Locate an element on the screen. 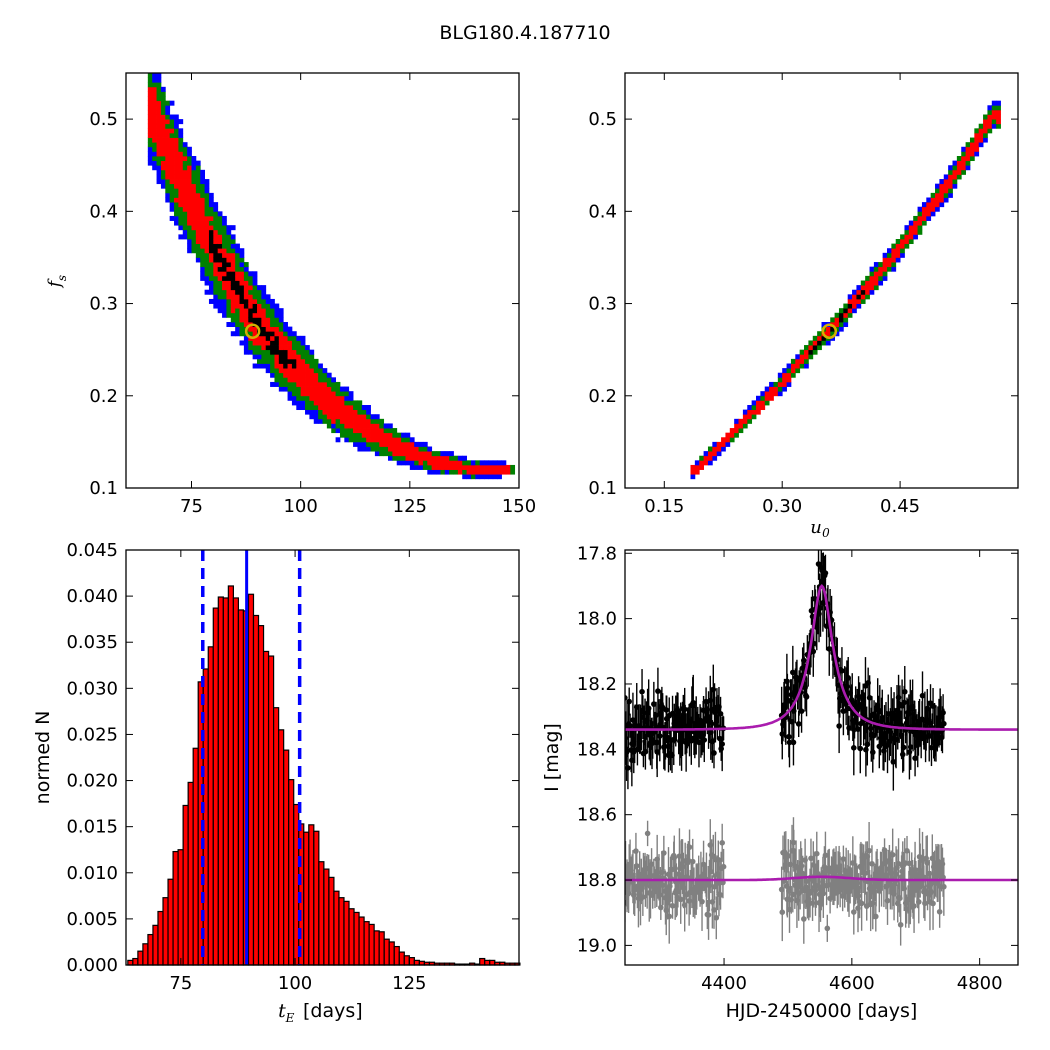  lc-ytick-label: 18.4 is located at coordinates (597, 749).